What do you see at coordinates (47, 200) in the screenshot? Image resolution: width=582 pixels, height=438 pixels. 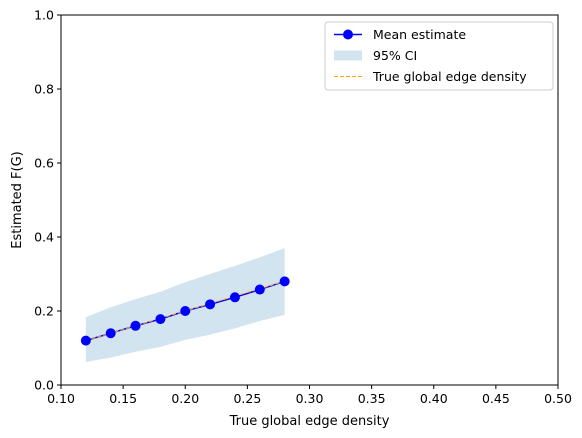 I see `y-axis-ticks: 0.0 0.2 0.4 0.6 0.8 1.0` at bounding box center [47, 200].